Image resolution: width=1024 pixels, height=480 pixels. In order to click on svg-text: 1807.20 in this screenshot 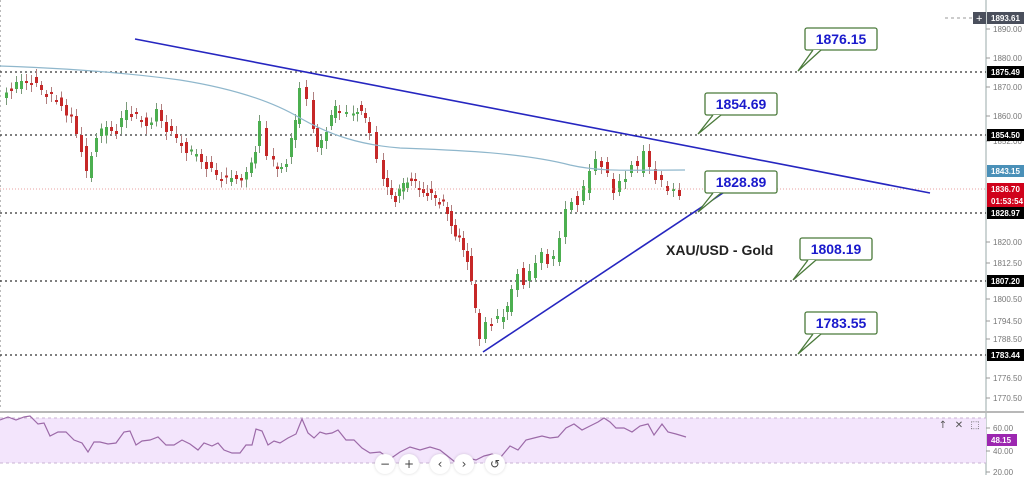, I will do `click(1005, 281)`.